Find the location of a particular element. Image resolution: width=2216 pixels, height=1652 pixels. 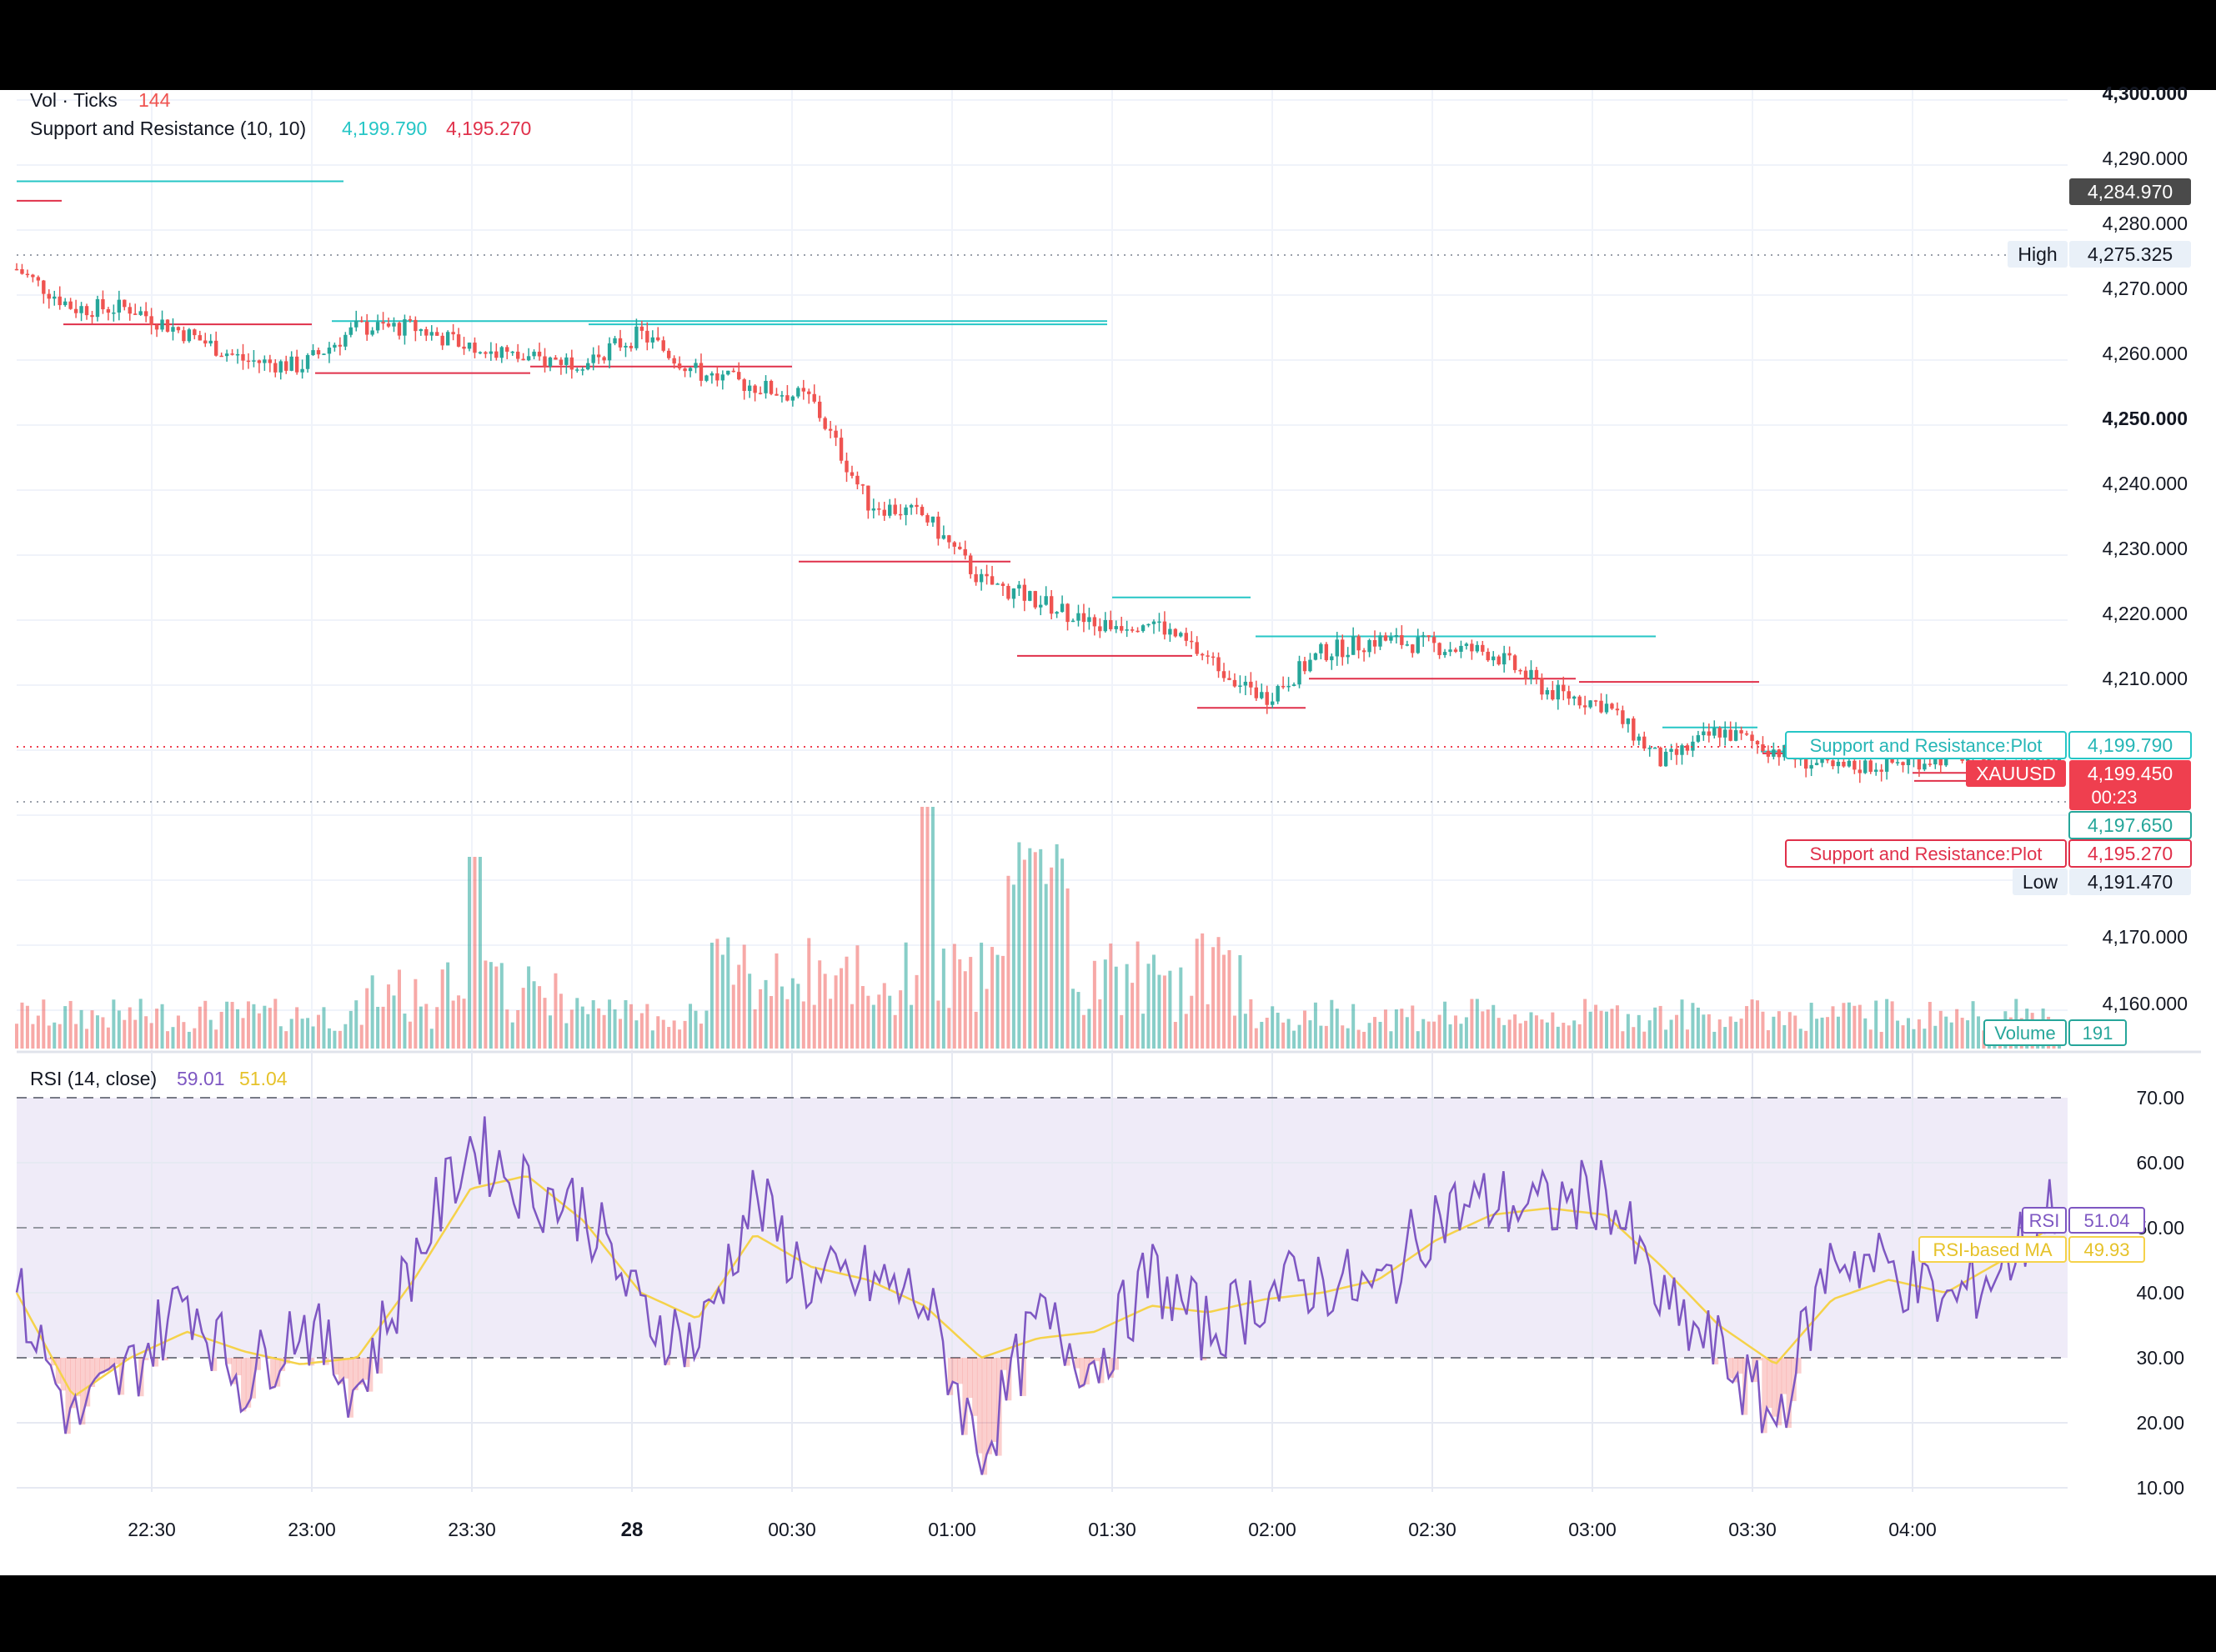

rsi-tag-label-text: RSI is located at coordinates (2044, 1220).